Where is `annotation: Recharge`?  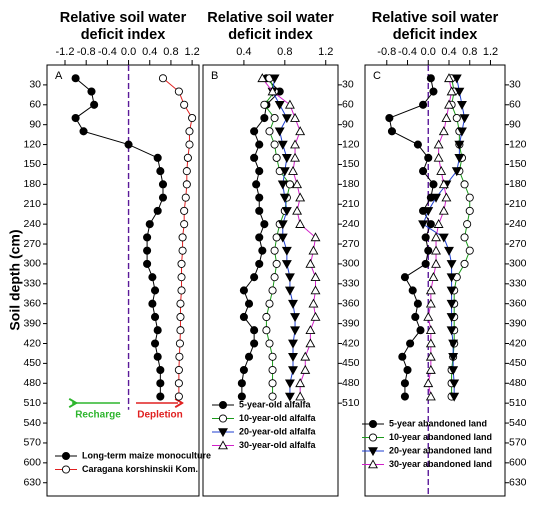 annotation: Recharge is located at coordinates (98, 415).